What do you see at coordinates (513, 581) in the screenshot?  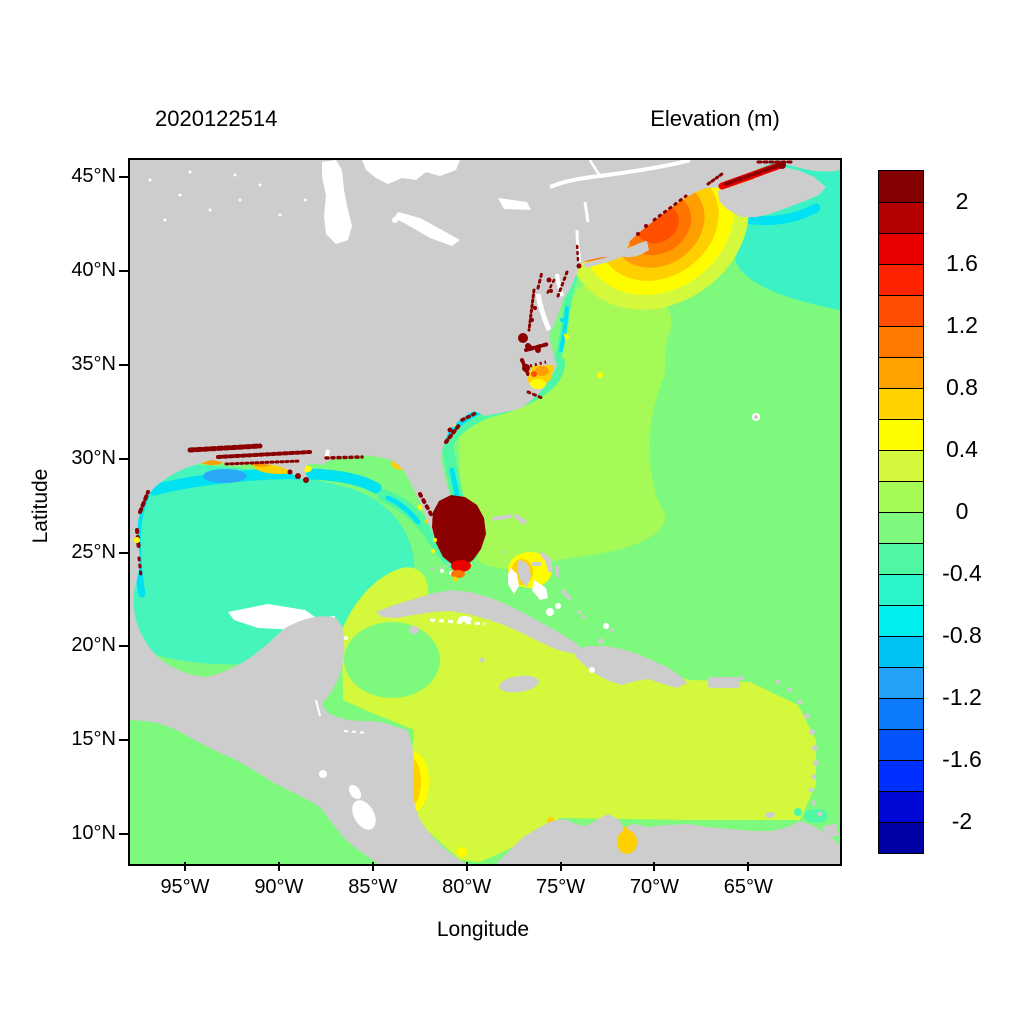 I see `great-bahama-bank-white` at bounding box center [513, 581].